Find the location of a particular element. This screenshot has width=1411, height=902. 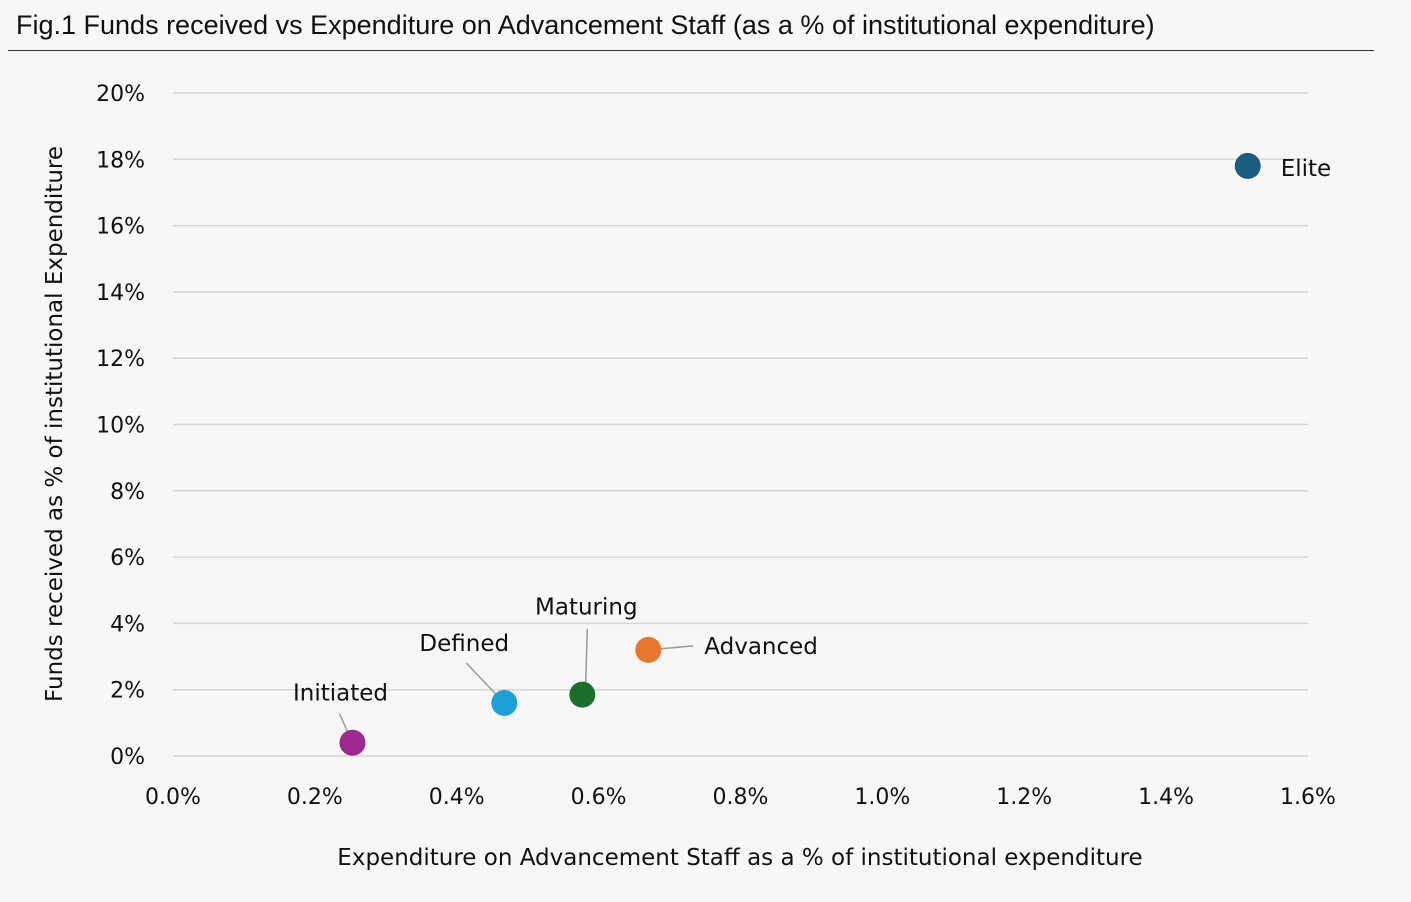

y-tick-label: 8% is located at coordinates (127, 492).